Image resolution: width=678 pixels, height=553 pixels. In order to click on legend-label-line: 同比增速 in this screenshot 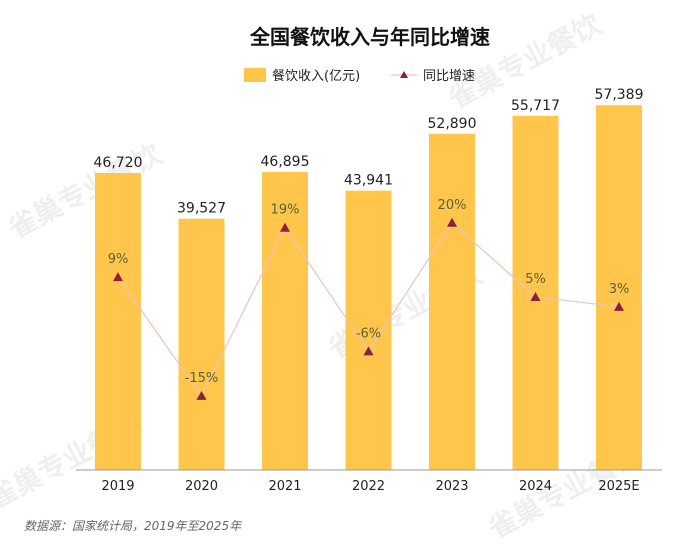, I will do `click(449, 76)`.